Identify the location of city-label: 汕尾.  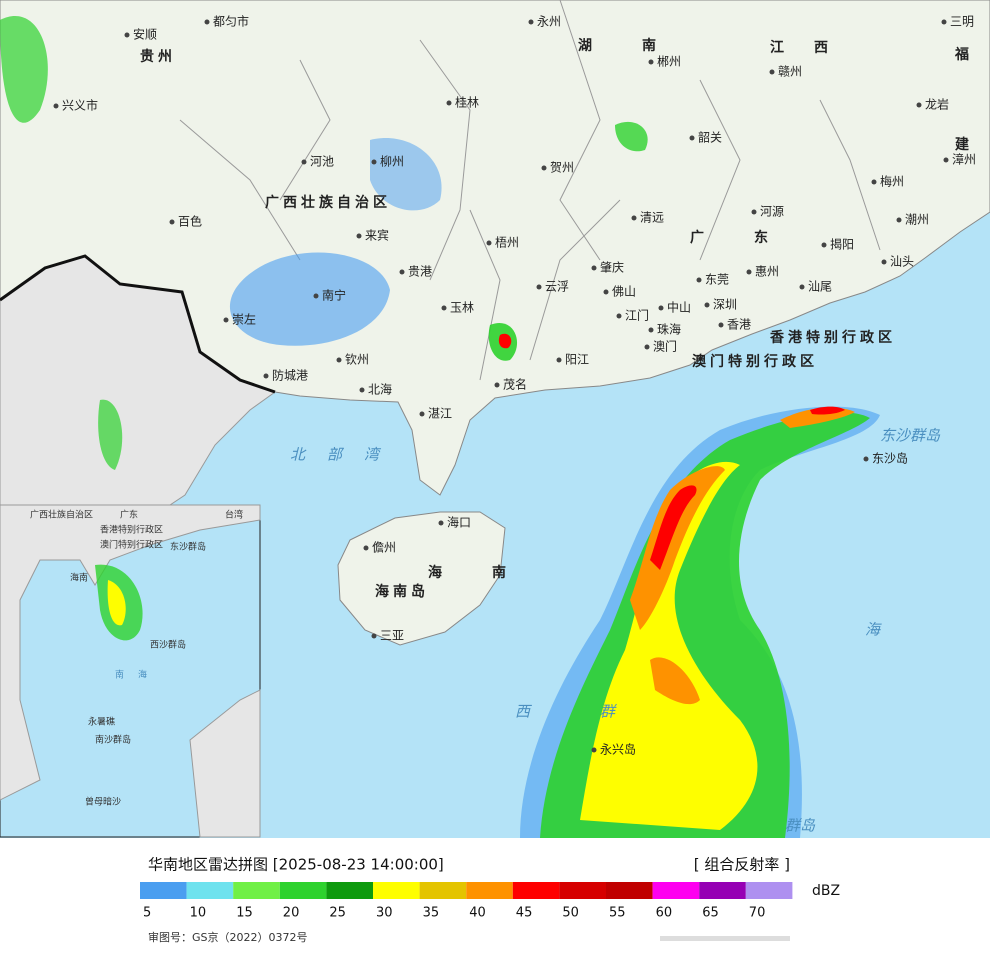
(820, 287).